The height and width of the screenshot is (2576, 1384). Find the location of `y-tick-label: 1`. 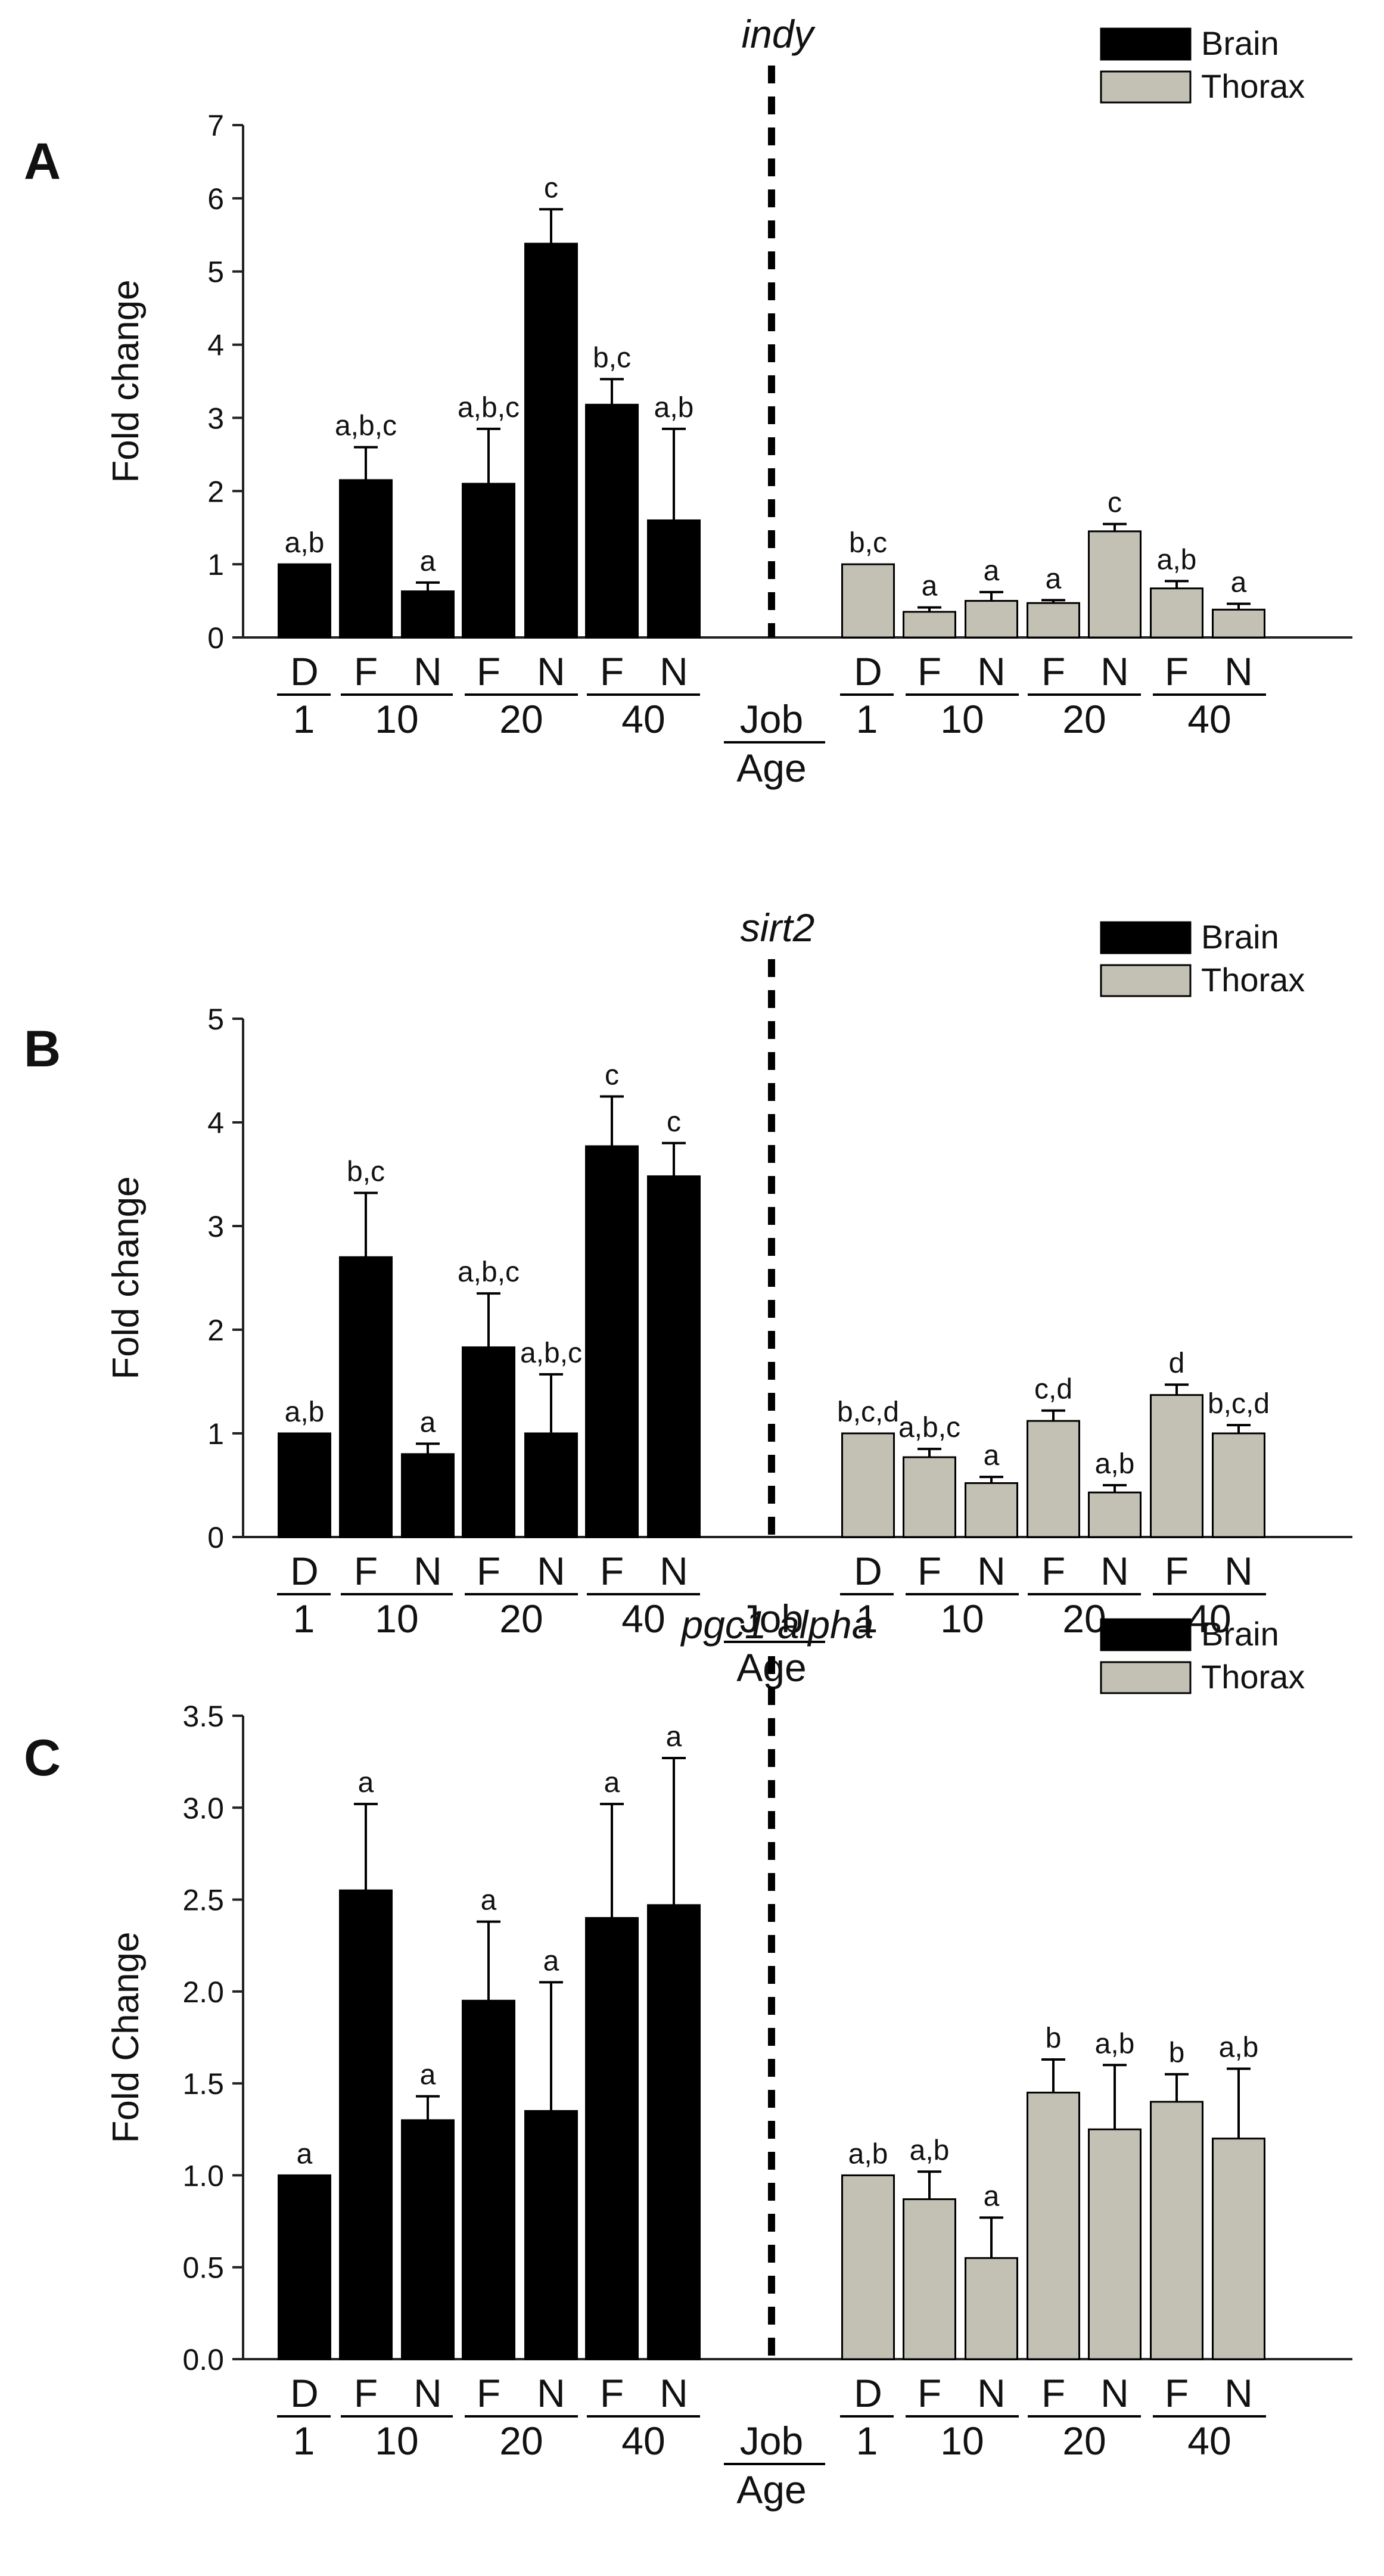

y-tick-label: 1 is located at coordinates (215, 1434).